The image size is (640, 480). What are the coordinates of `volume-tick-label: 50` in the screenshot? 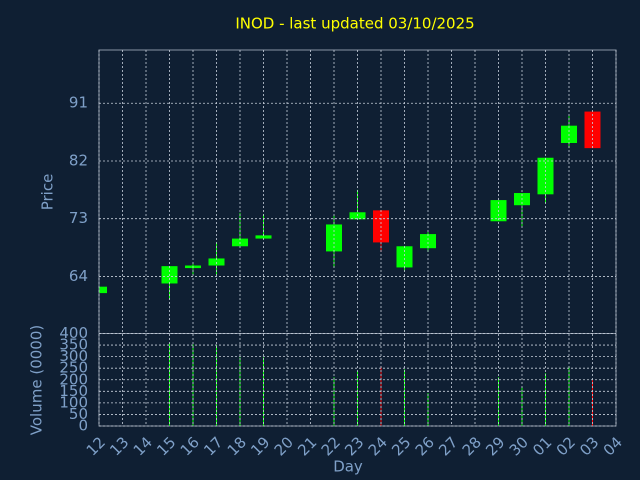 It's located at (78, 414).